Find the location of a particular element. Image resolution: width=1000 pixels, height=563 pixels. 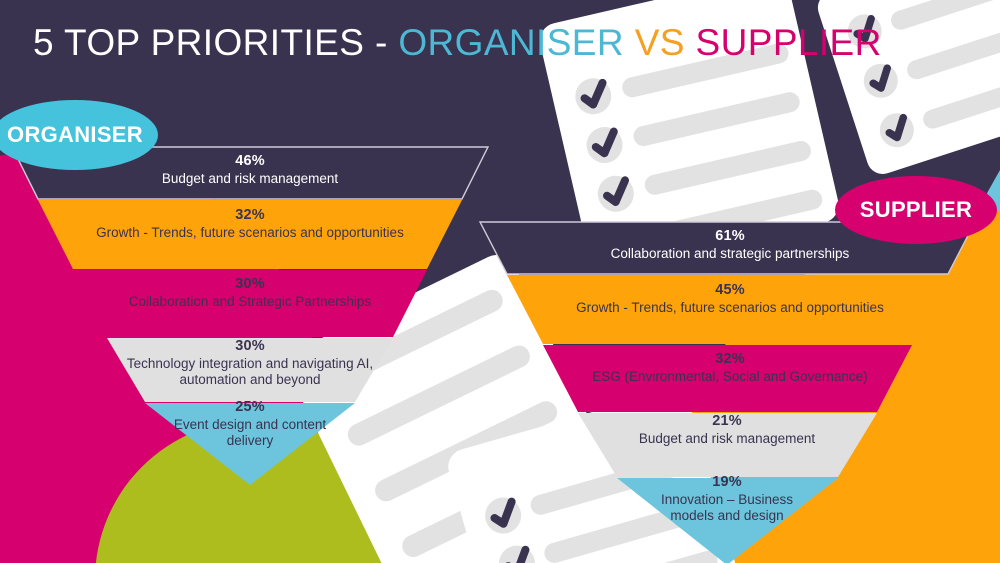

supplier-row-2-shape is located at coordinates (727, 309).